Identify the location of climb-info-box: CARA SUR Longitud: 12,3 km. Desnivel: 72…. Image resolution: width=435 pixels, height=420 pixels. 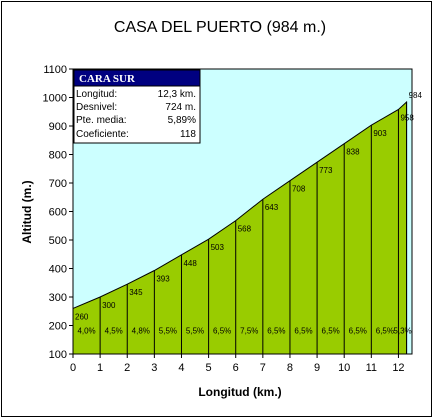
(137, 106).